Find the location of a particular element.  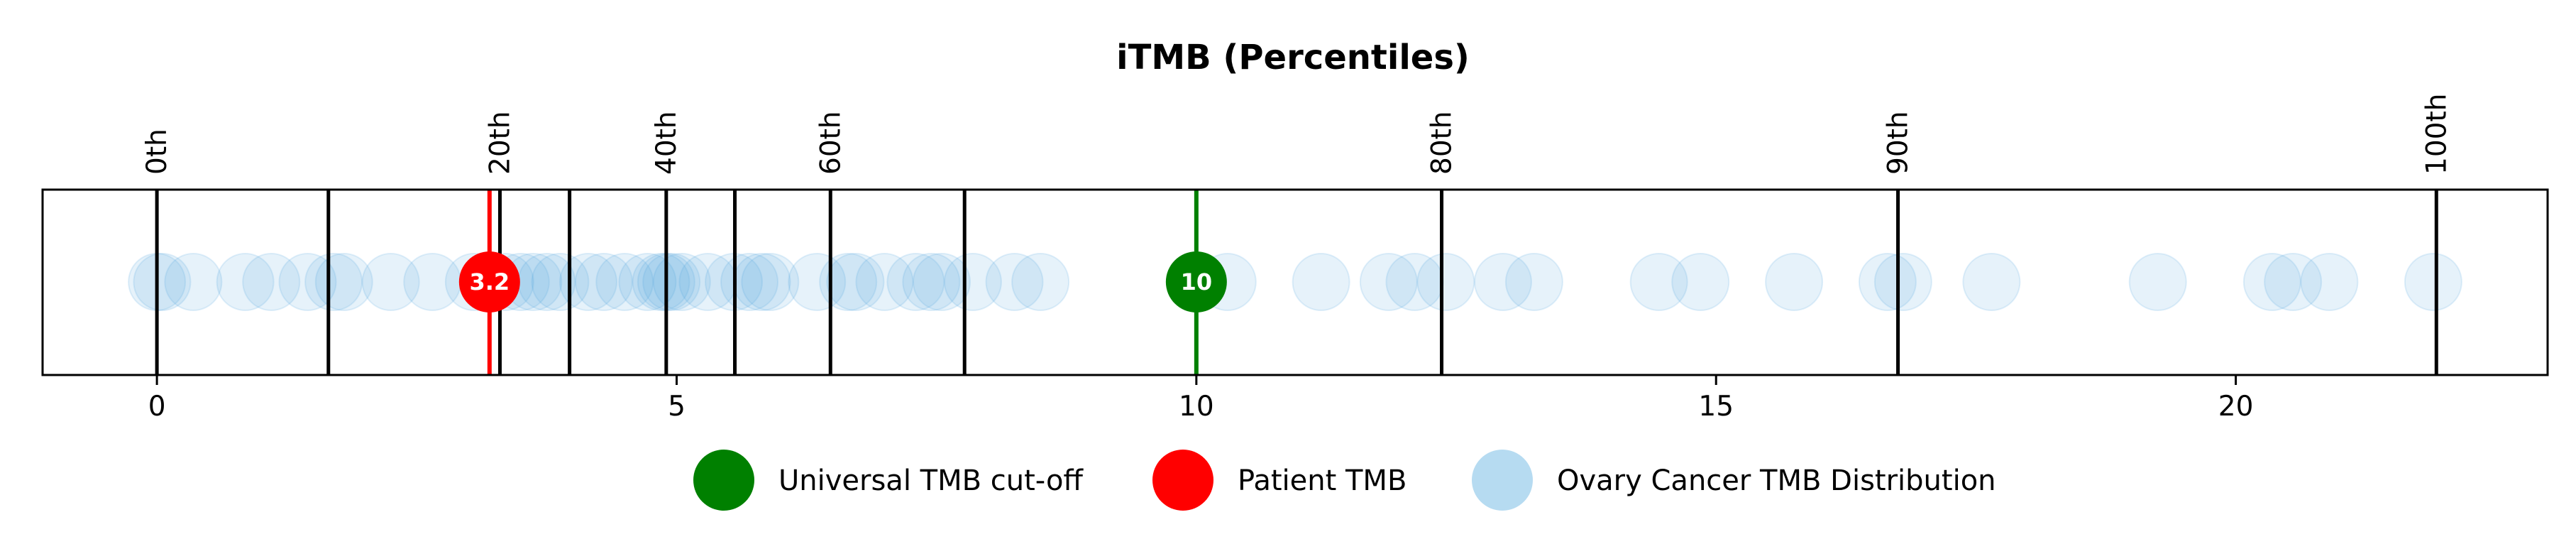

percentile-label: 0th is located at coordinates (157, 152).